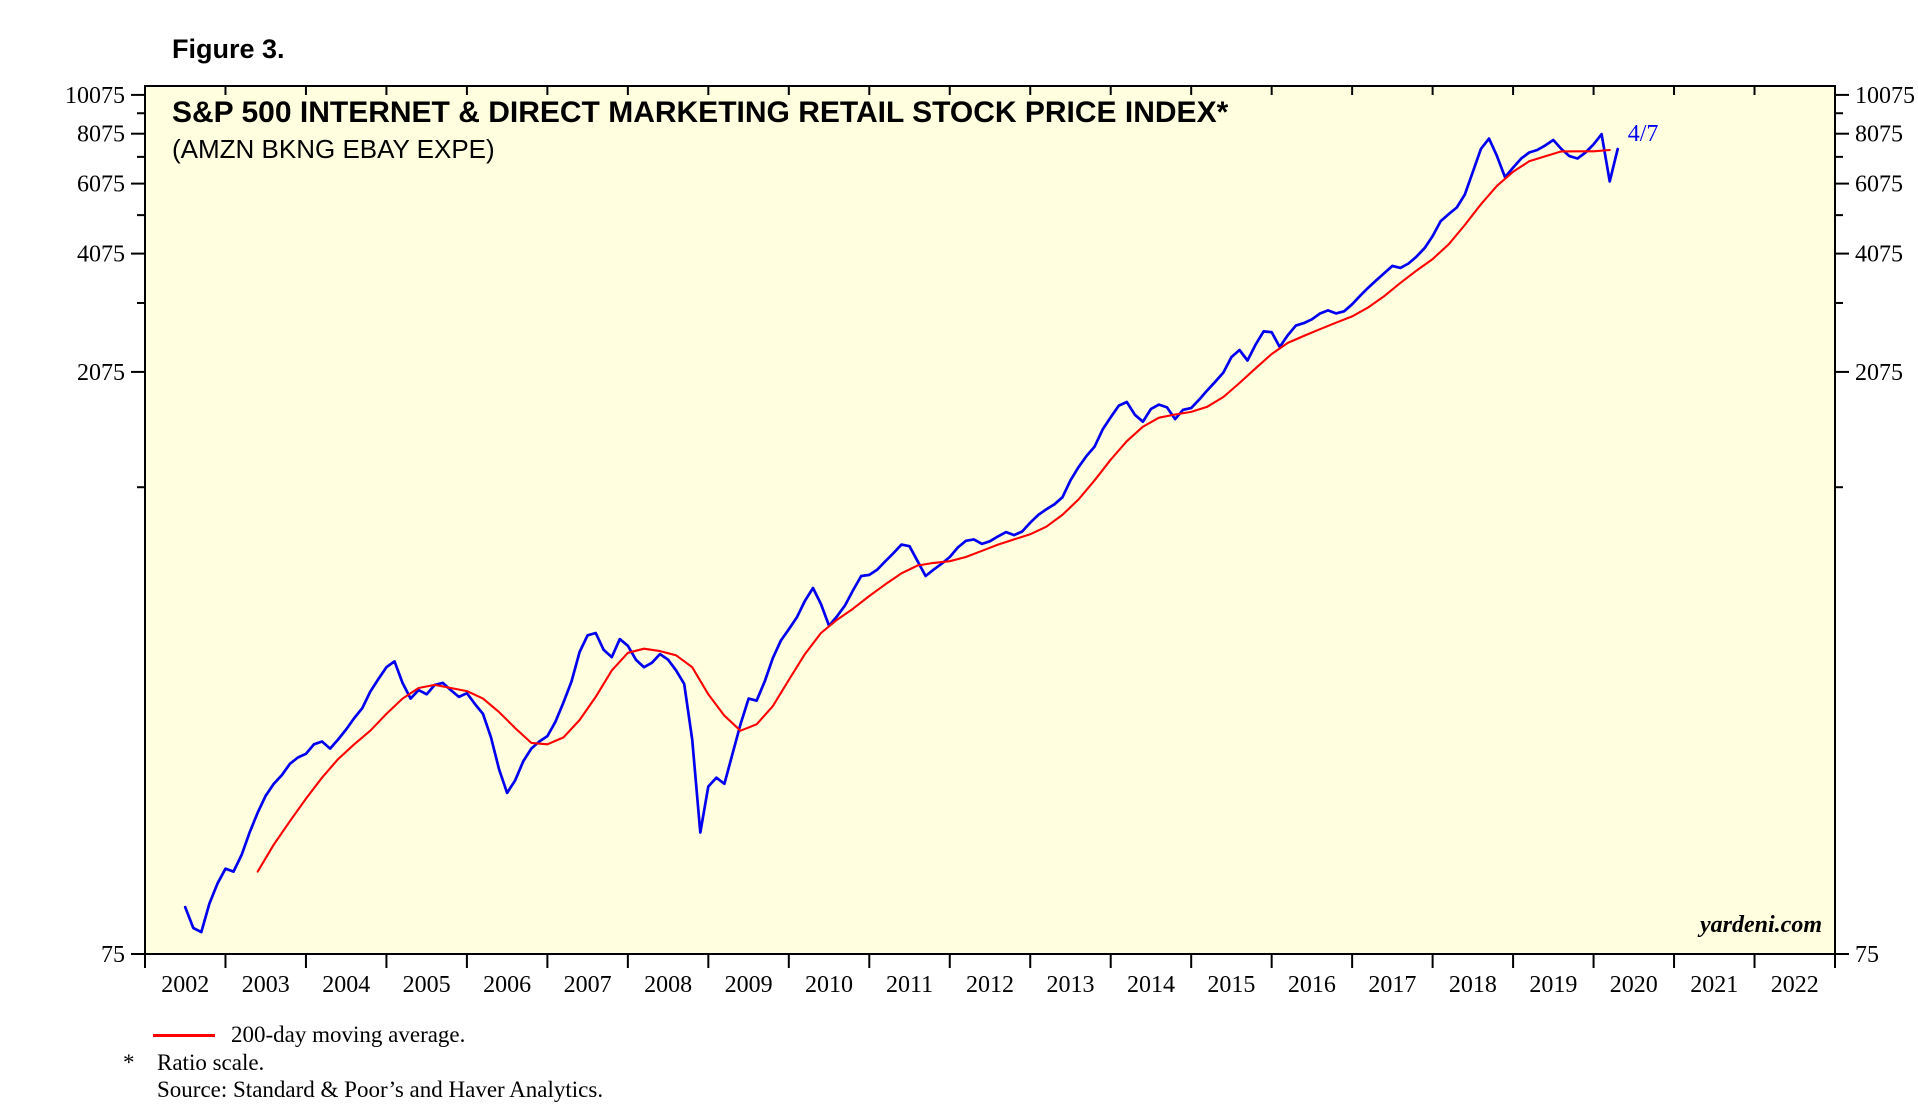 The image size is (1918, 1109). What do you see at coordinates (1867, 955) in the screenshot?
I see `y-axis-label-right: 75` at bounding box center [1867, 955].